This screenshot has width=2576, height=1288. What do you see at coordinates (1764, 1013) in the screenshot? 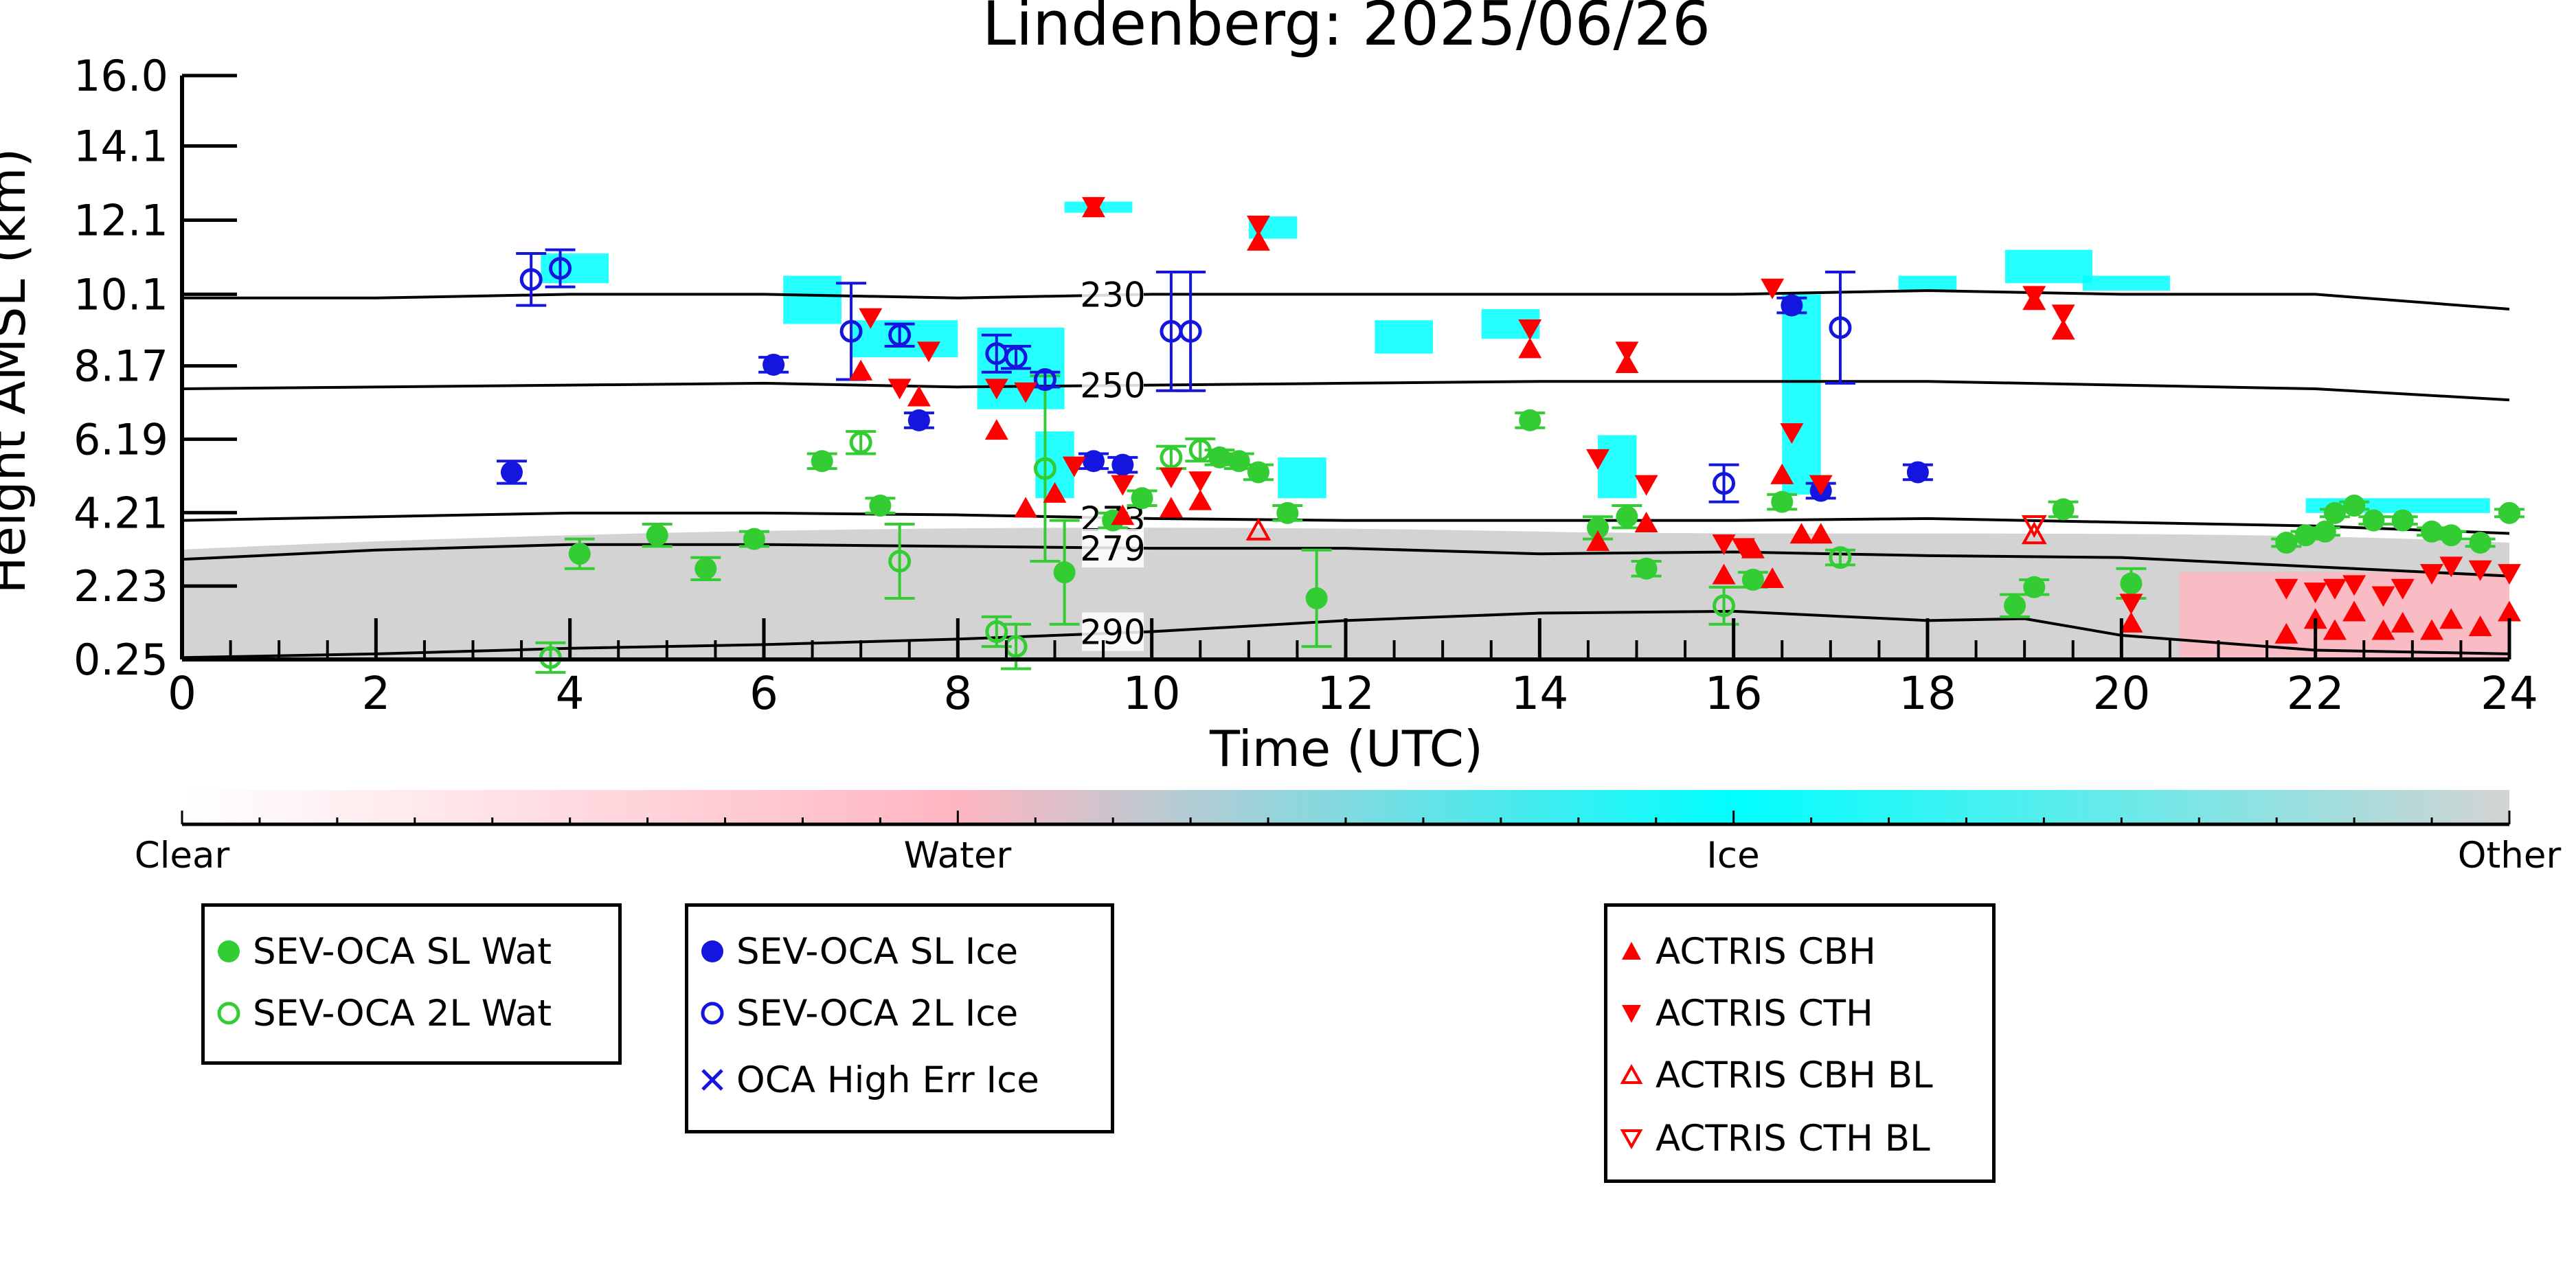
I see `legend-label: ACTRIS CTH` at bounding box center [1764, 1013].